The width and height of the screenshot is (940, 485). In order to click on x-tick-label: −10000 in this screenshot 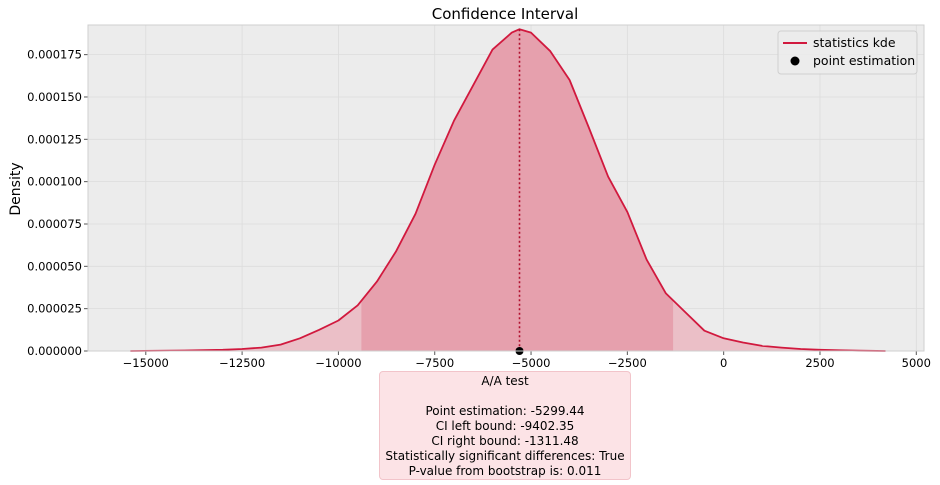, I will do `click(338, 363)`.